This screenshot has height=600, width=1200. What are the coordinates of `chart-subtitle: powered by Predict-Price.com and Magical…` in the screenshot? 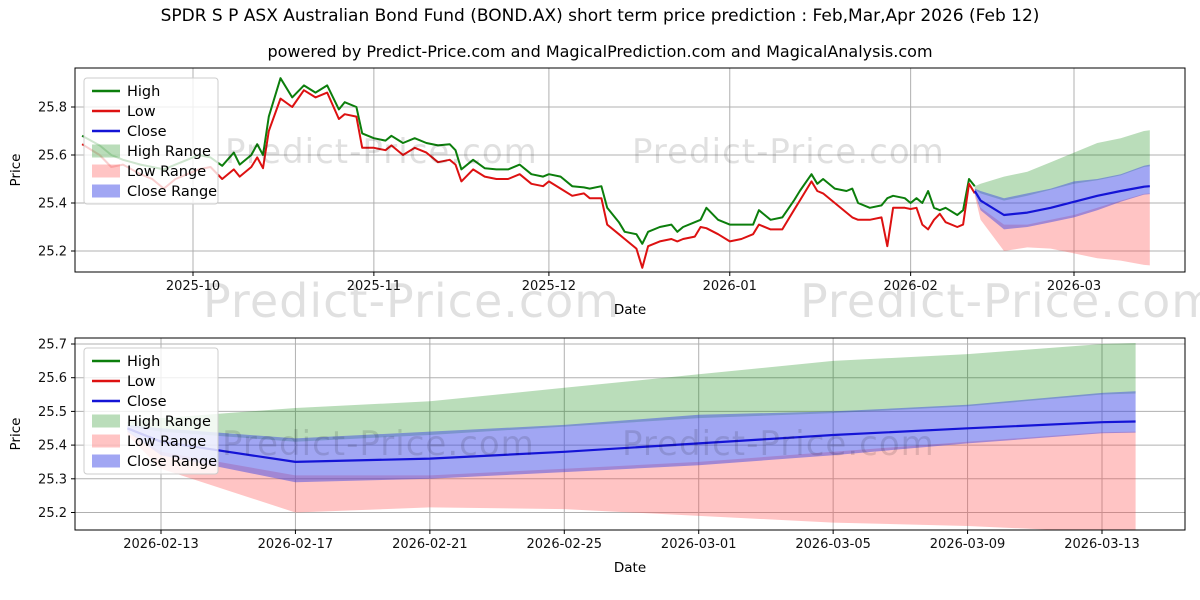 It's located at (600, 51).